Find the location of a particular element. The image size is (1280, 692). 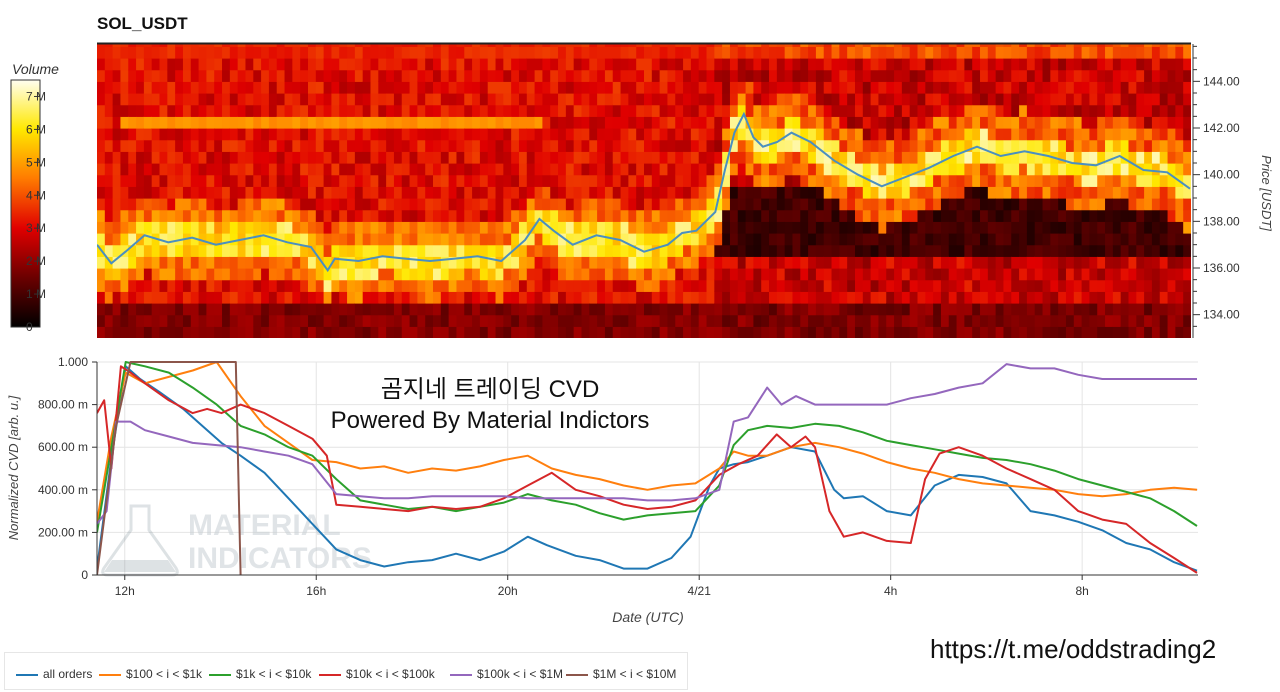

legend-item-100-1k: $100 < i < $1k is located at coordinates (150, 674).